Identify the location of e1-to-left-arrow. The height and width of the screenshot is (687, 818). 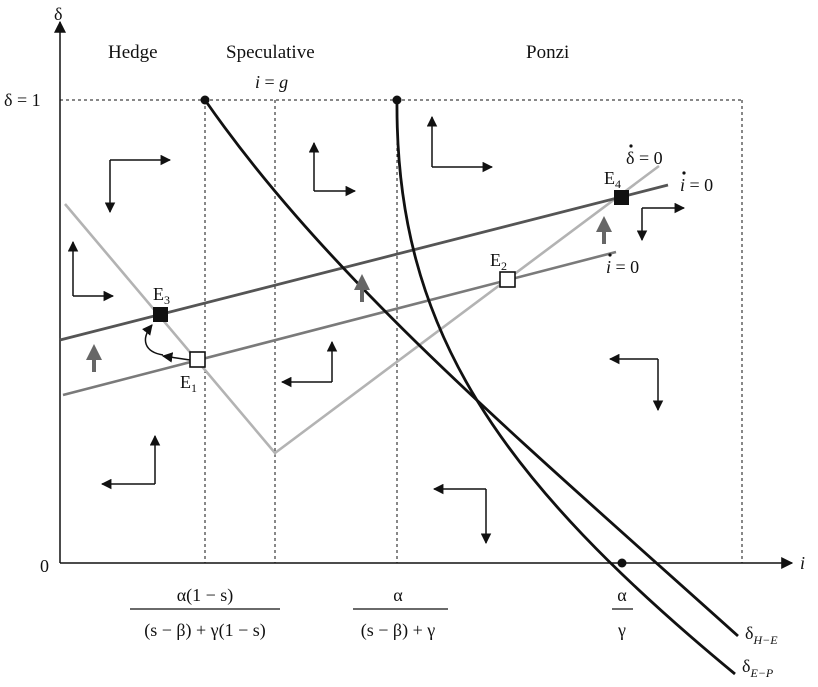
(176, 357).